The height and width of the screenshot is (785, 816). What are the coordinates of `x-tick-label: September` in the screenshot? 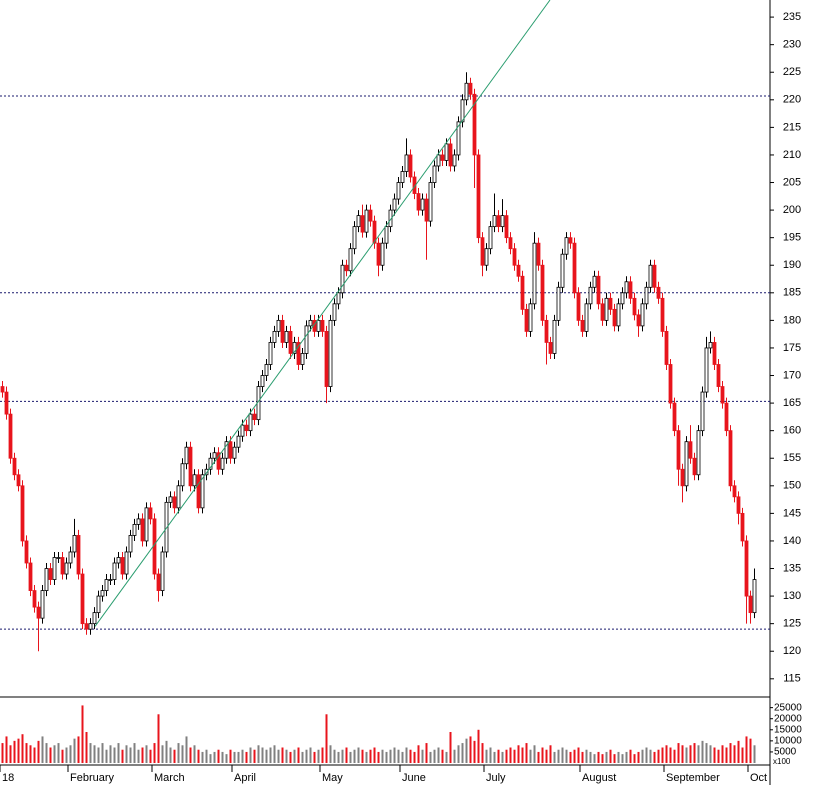 It's located at (693, 778).